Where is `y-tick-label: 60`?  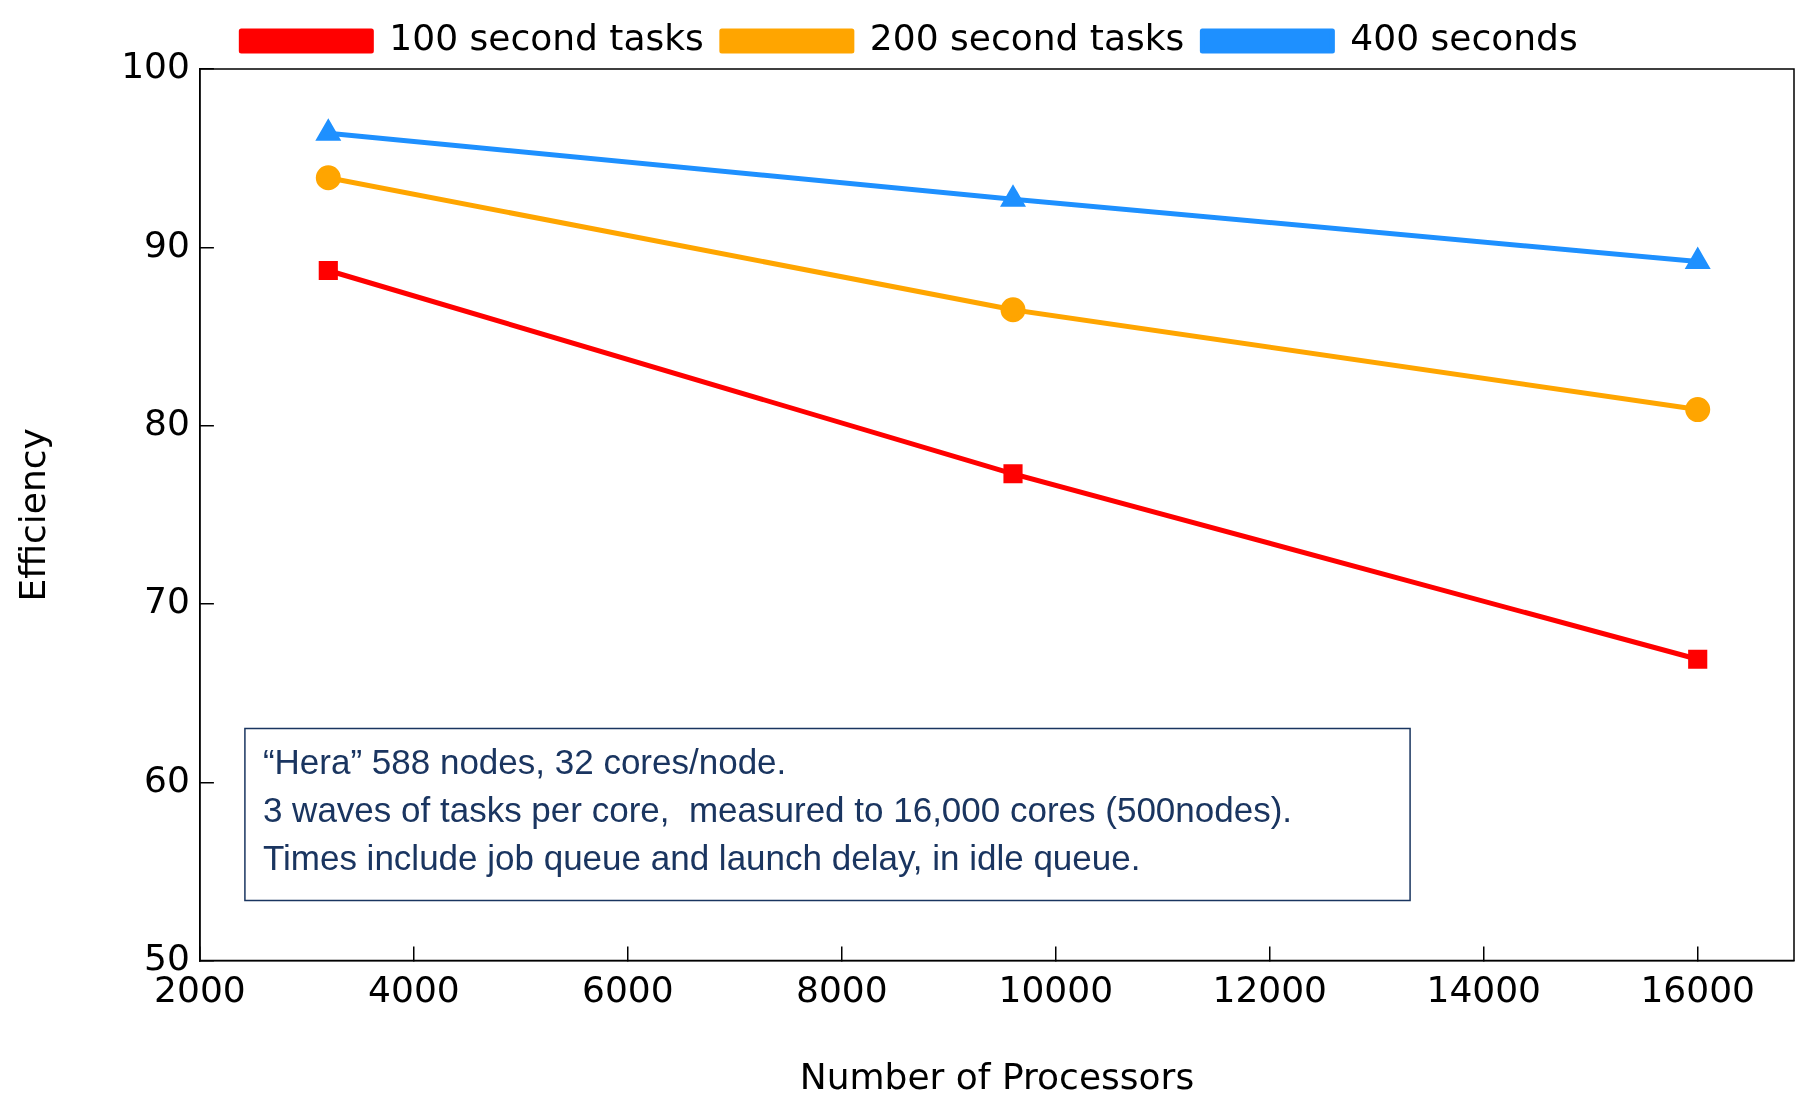
y-tick-label: 60 is located at coordinates (167, 779).